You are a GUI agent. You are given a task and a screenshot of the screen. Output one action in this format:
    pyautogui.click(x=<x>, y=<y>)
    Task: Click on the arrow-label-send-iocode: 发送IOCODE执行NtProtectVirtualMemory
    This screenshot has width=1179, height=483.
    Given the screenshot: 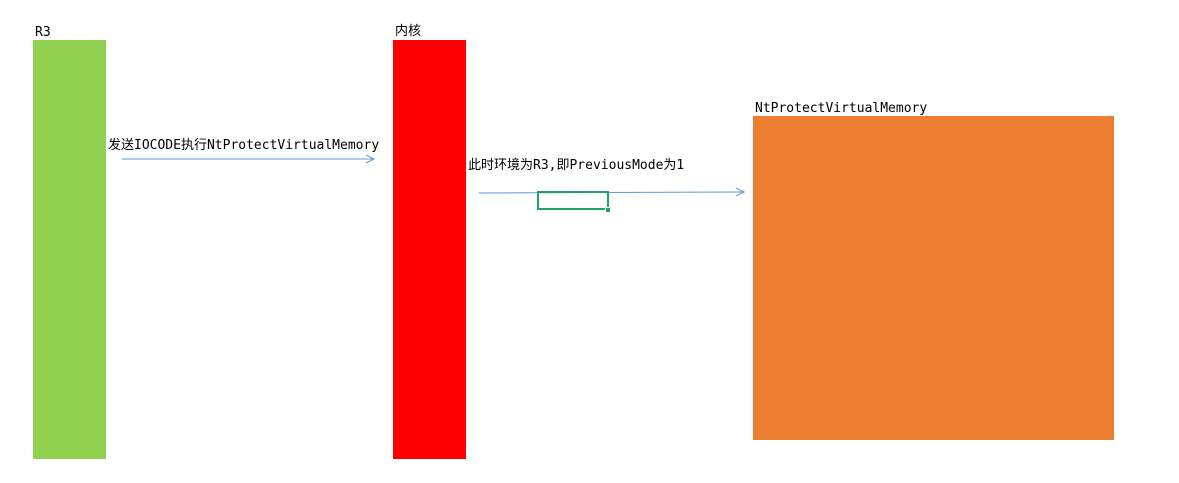 What is the action you would take?
    pyautogui.click(x=244, y=145)
    